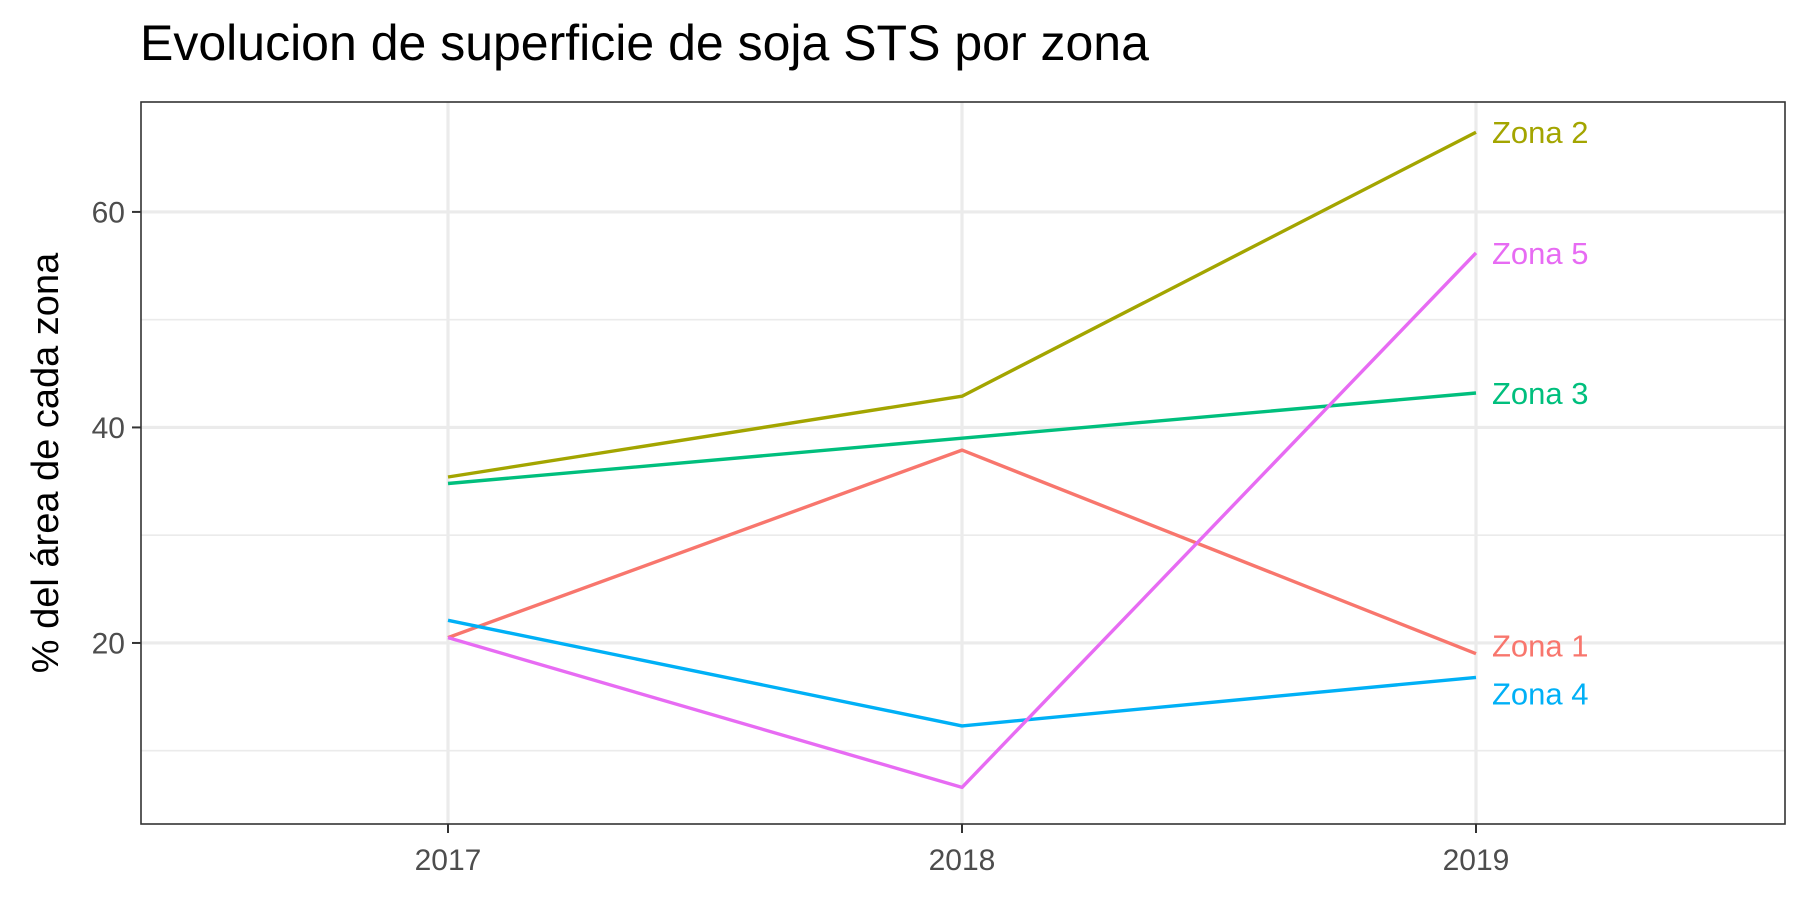 This screenshot has width=1800, height=905. What do you see at coordinates (108, 428) in the screenshot?
I see `y-tick-label: 40` at bounding box center [108, 428].